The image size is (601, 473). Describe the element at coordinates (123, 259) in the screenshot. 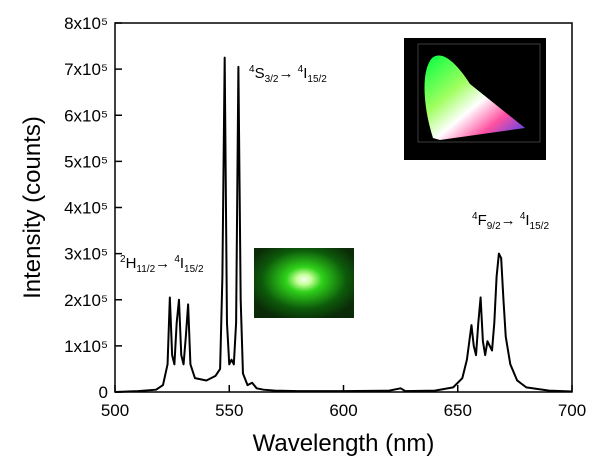

I see `label-part: 2` at that location.